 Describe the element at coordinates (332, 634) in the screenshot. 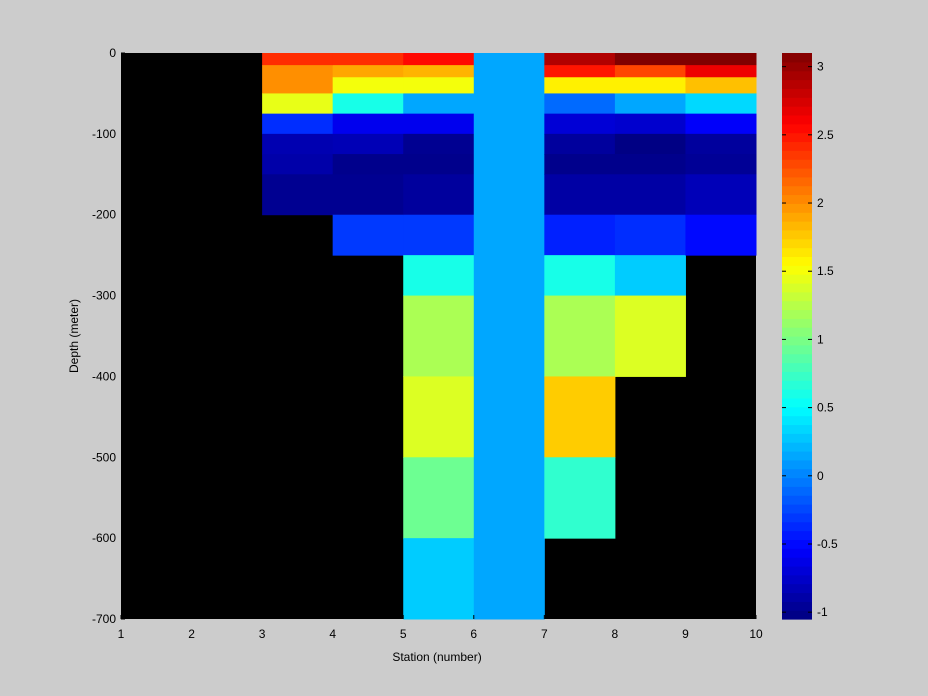

I see `x-tick-label: 4` at that location.